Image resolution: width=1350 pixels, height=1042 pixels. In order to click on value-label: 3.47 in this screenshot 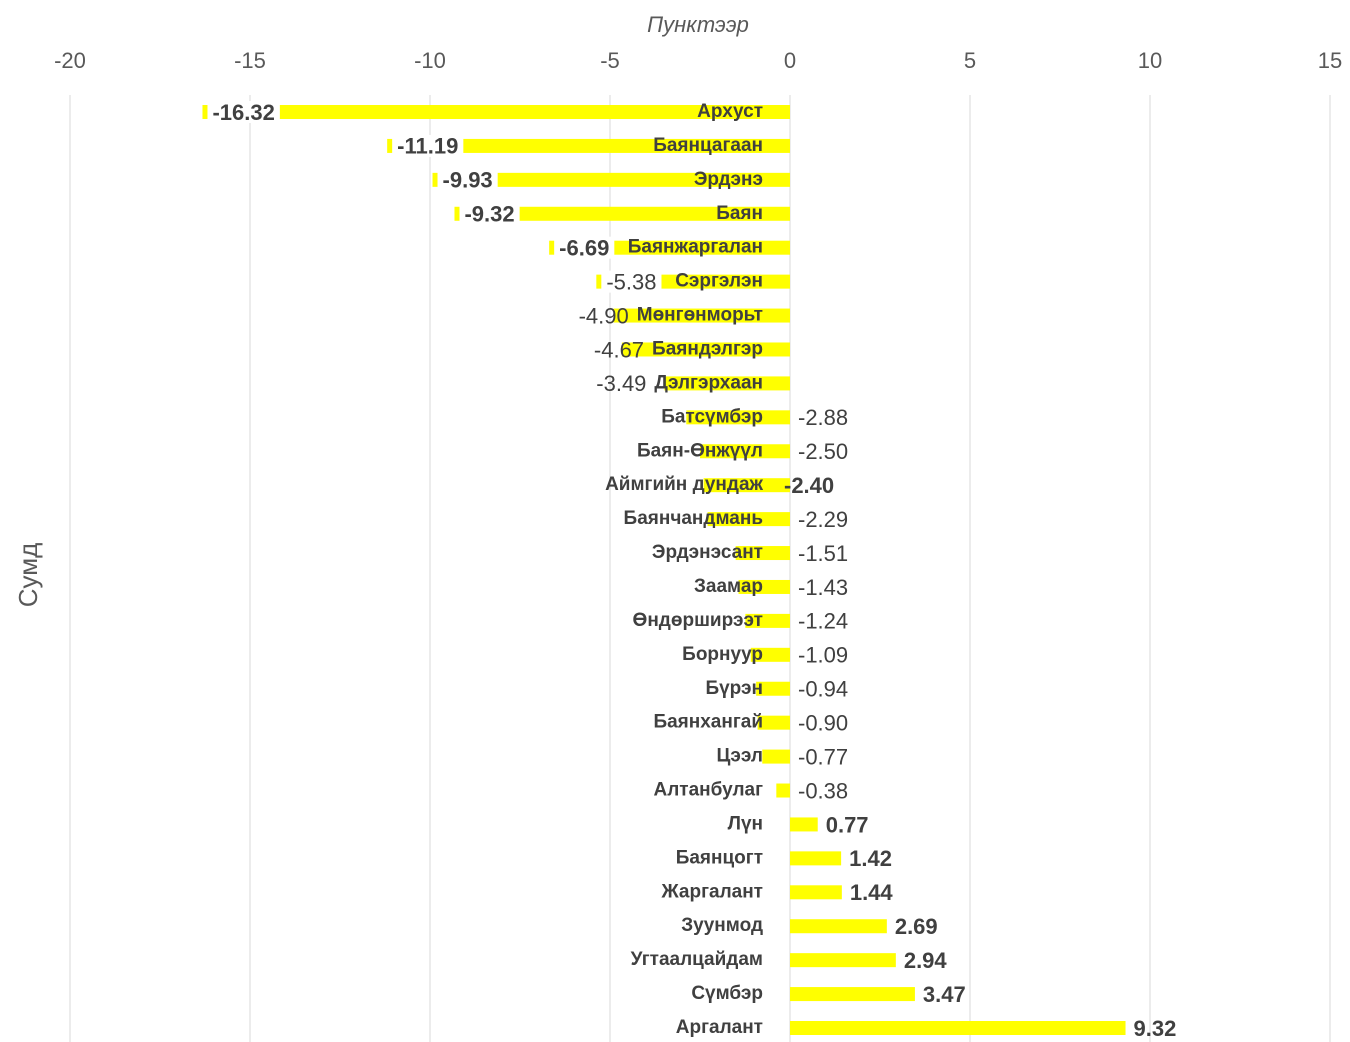, I will do `click(944, 994)`.